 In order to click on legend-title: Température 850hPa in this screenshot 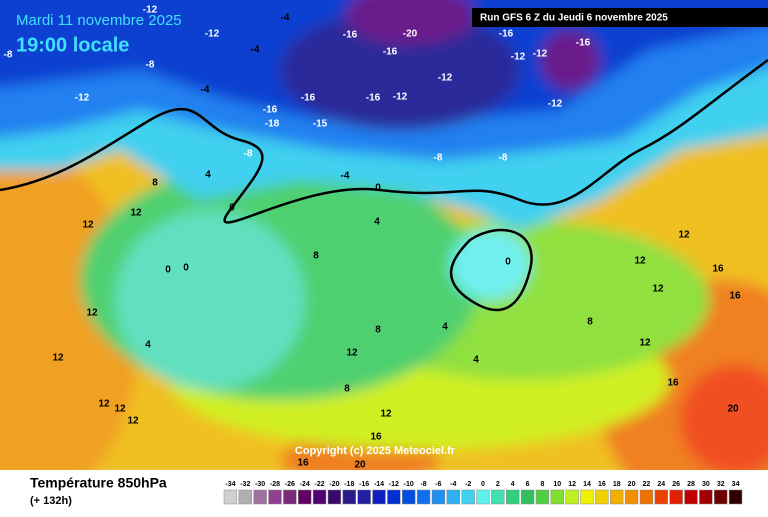, I will do `click(98, 483)`.